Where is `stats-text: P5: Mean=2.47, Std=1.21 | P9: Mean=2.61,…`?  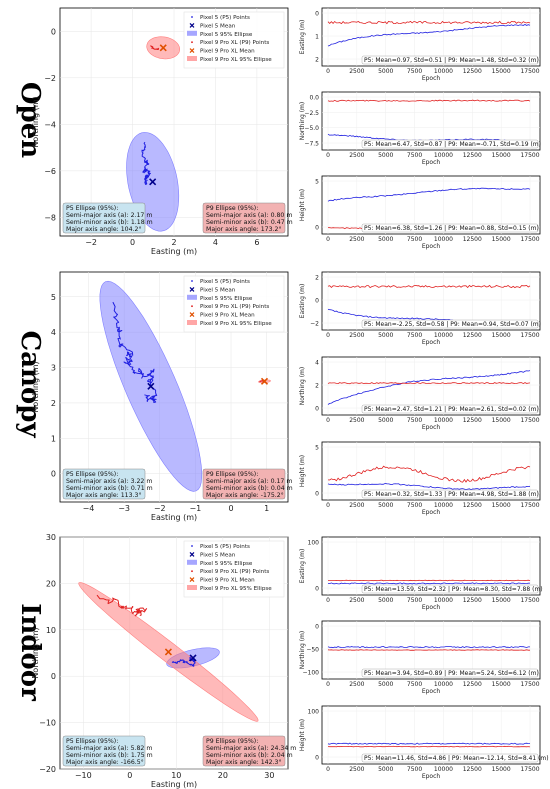 stats-text: P5: Mean=2.47, Std=1.21 | P9: Mean=2.61,… is located at coordinates (451, 409).